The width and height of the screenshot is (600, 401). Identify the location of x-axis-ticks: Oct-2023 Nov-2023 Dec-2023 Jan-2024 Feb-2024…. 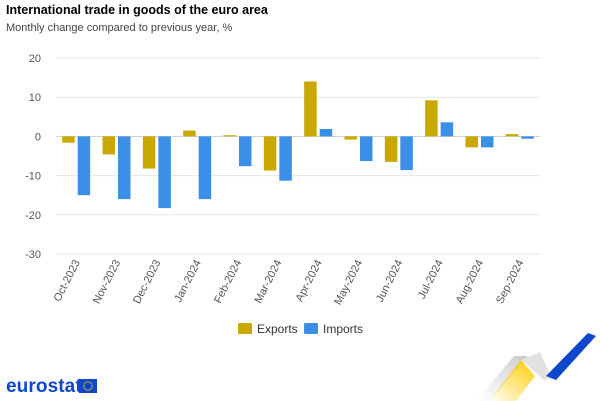
(289, 282).